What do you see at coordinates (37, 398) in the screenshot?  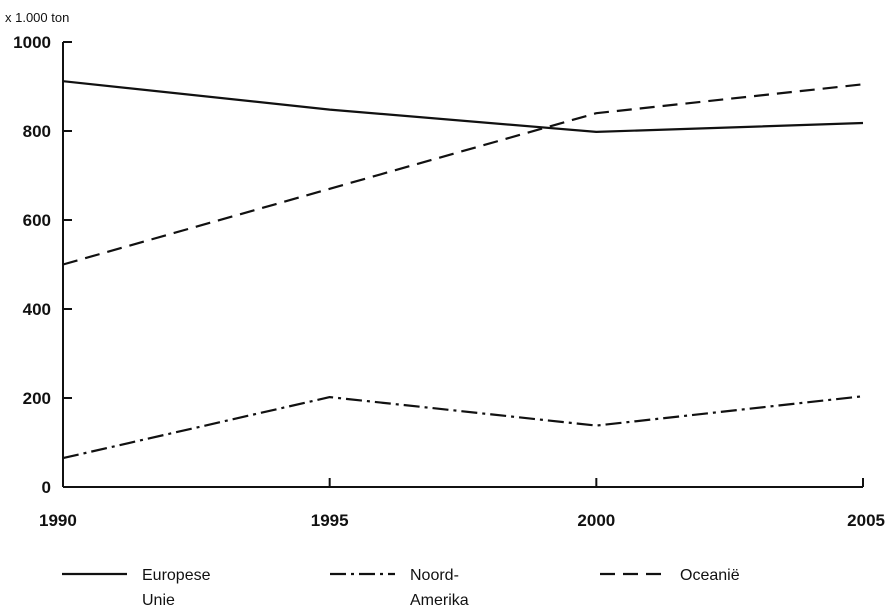 I see `y-tick-label: 200` at bounding box center [37, 398].